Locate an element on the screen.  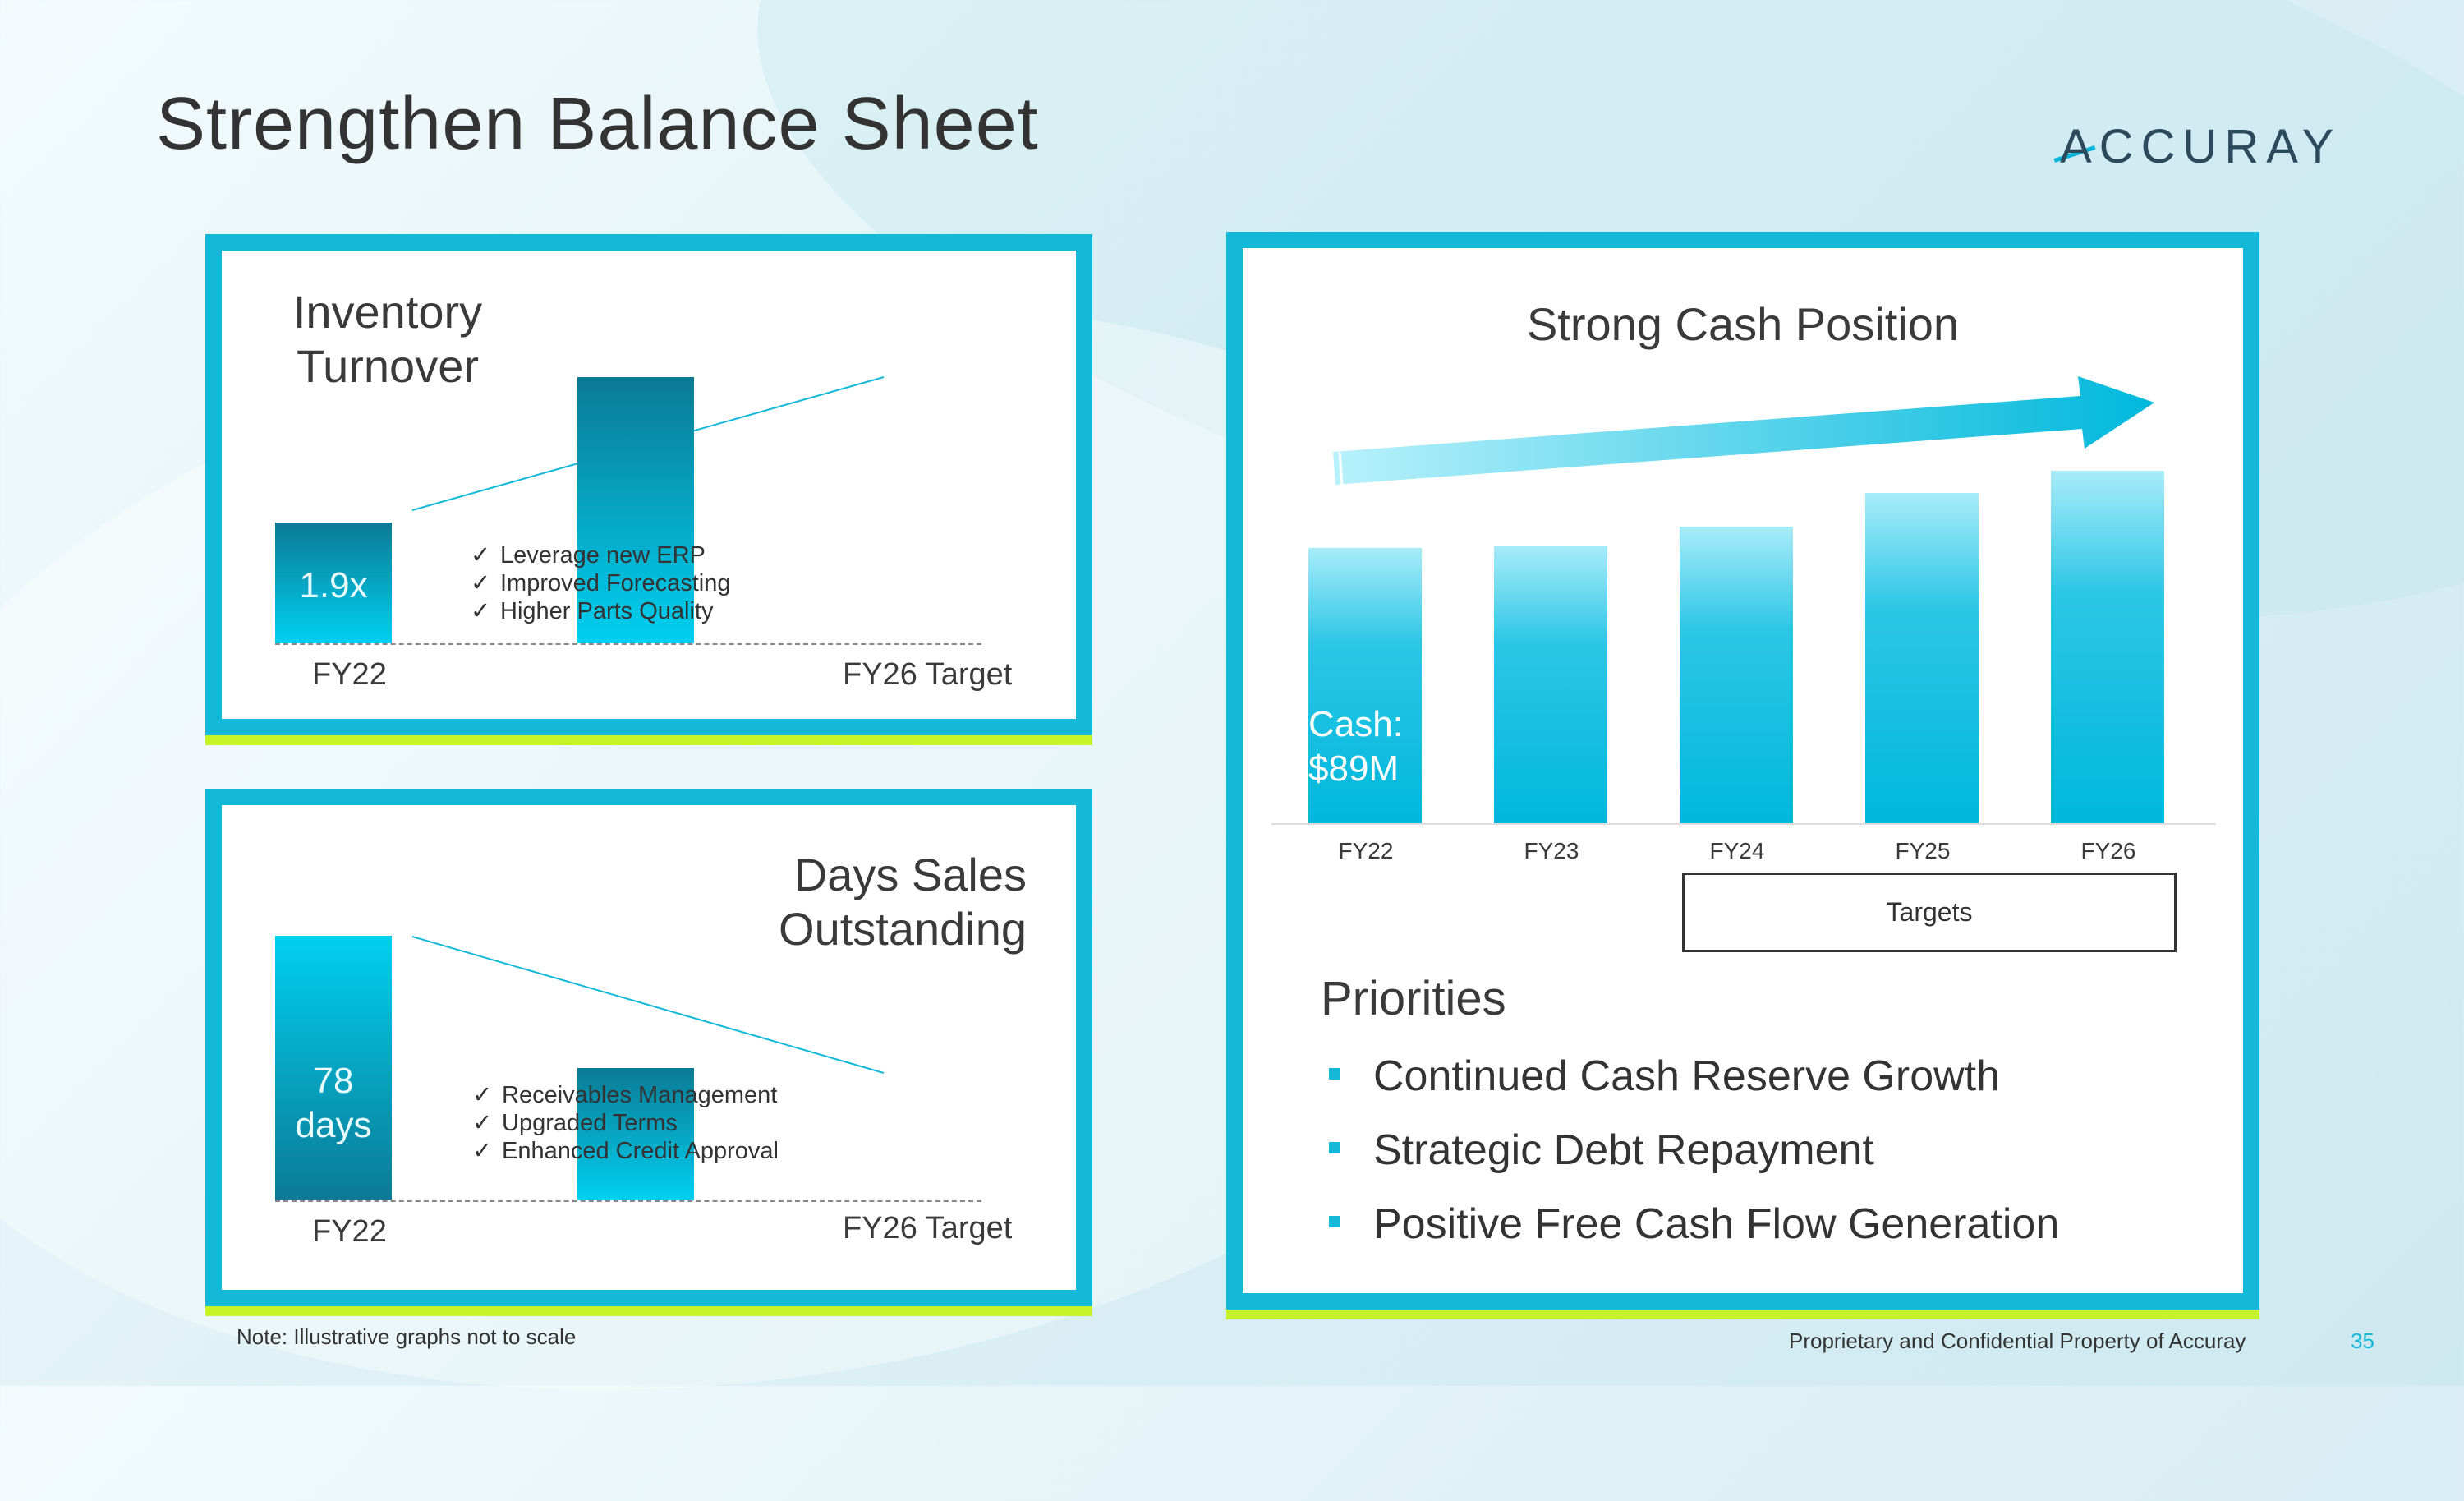
priority-item: Continued Cash Reserve Growth is located at coordinates (1664, 1076).